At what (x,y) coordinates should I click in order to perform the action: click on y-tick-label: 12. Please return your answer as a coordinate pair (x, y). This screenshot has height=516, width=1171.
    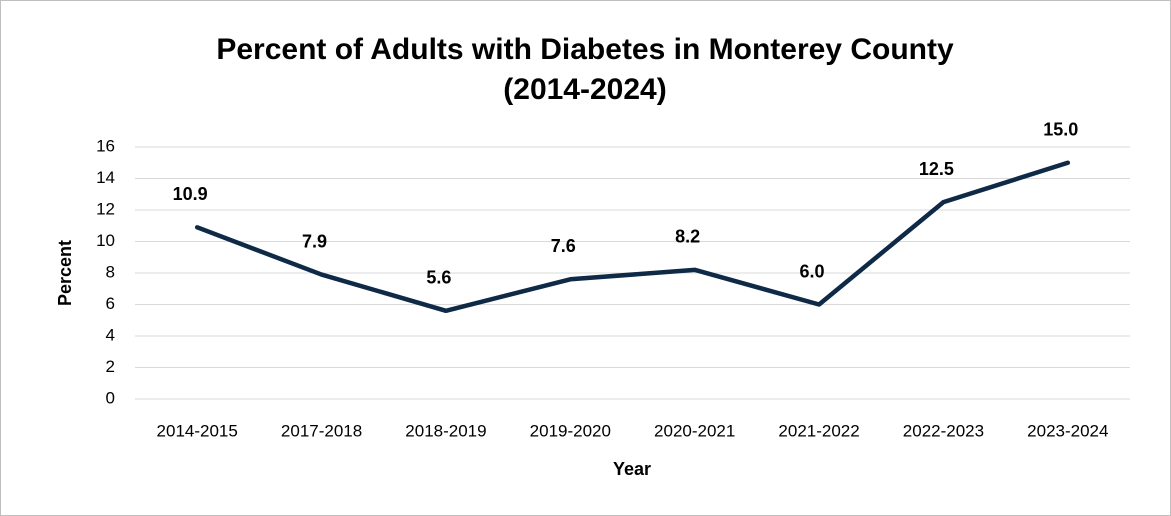
    Looking at the image, I should click on (105, 208).